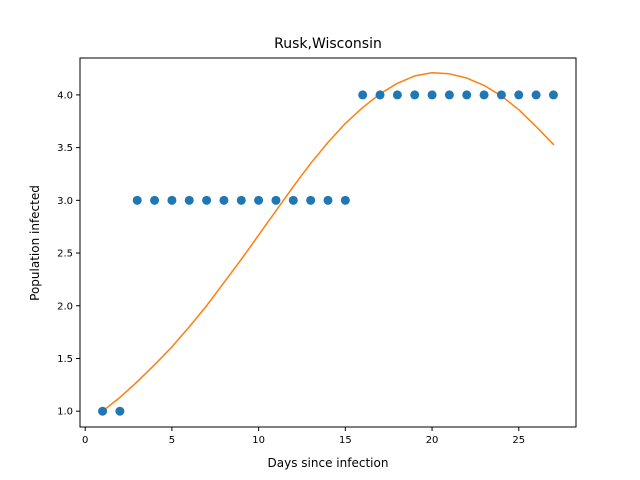 This screenshot has width=640, height=480. What do you see at coordinates (258, 440) in the screenshot?
I see `x-tick-label: 10` at bounding box center [258, 440].